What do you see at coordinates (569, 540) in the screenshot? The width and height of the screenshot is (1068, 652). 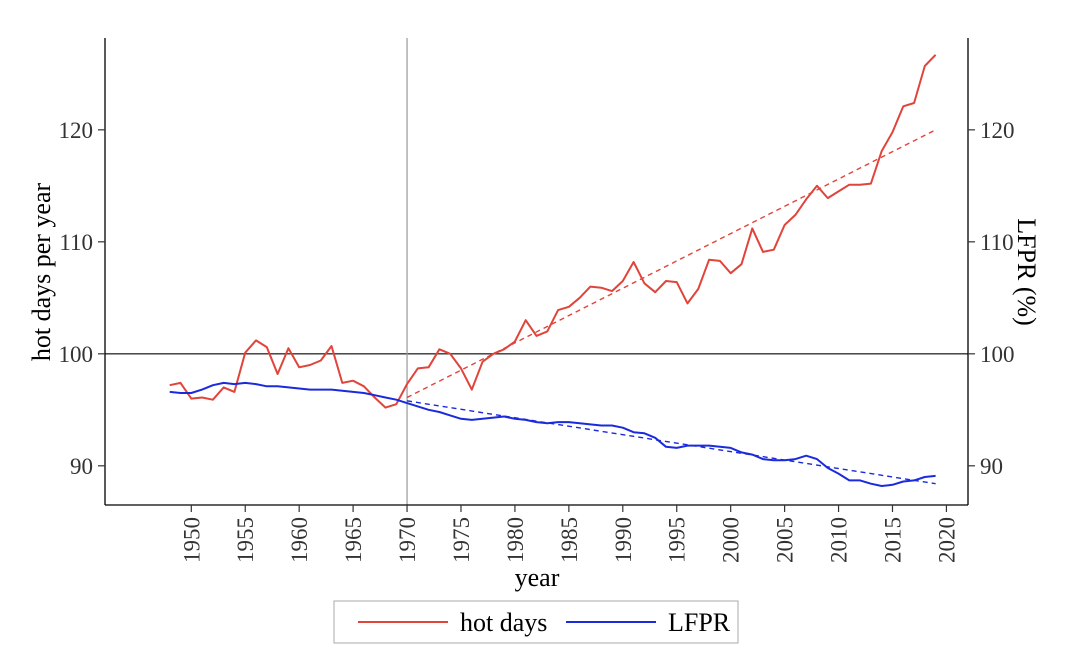 I see `x-tick-label: 1985` at bounding box center [569, 540].